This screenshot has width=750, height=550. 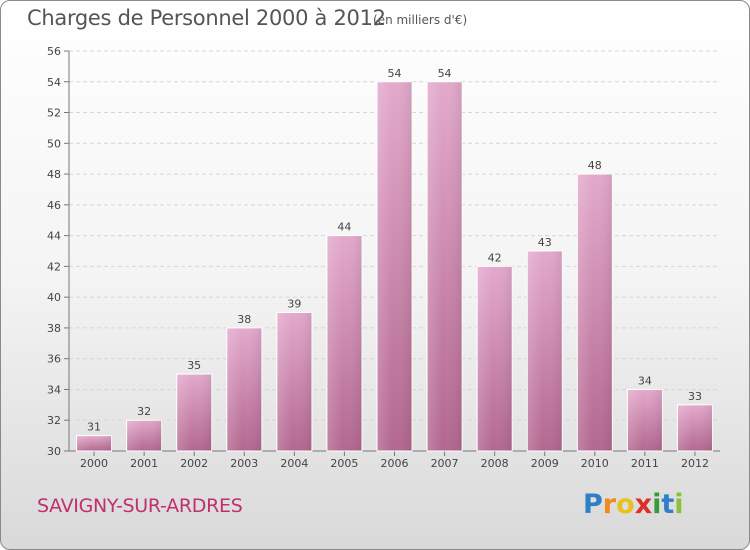 What do you see at coordinates (144, 411) in the screenshot?
I see `bar-value-label: 32` at bounding box center [144, 411].